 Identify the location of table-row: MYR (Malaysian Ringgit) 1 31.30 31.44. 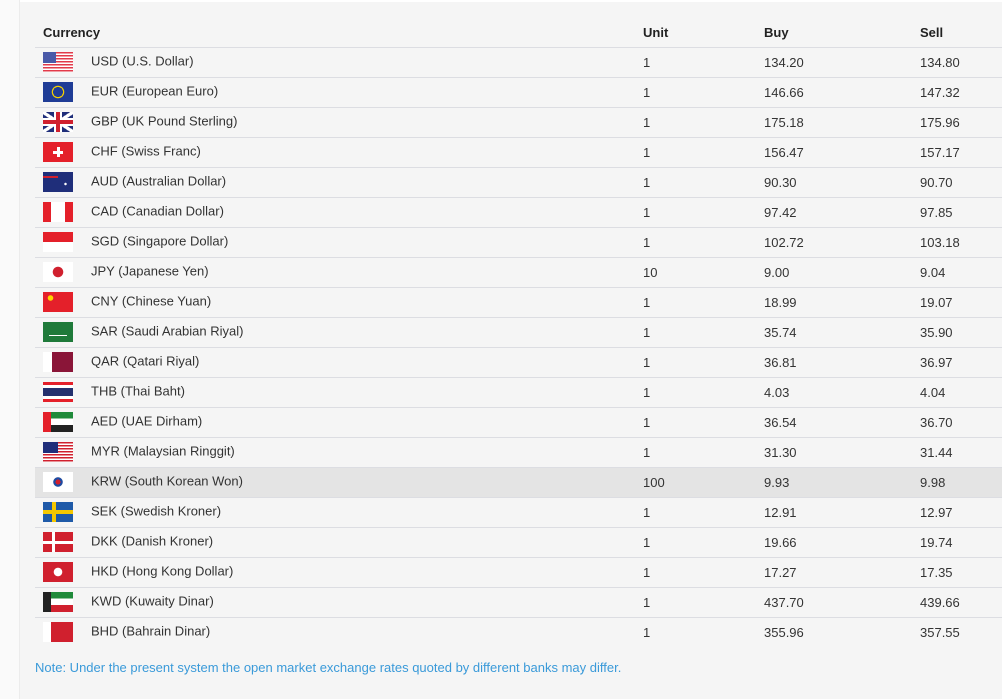
(518, 452).